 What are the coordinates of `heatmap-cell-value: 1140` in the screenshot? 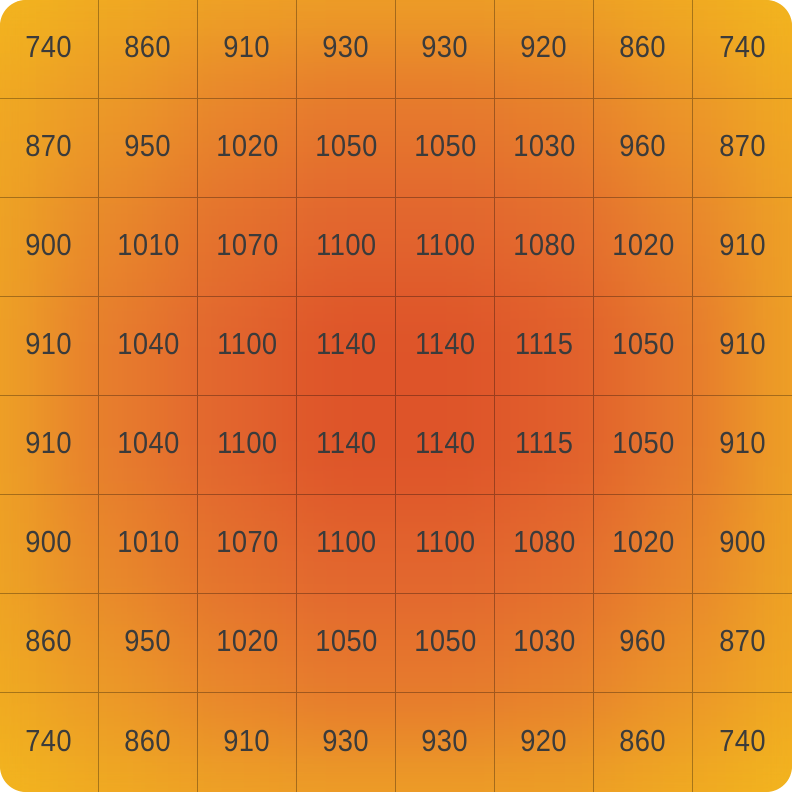 It's located at (346, 442).